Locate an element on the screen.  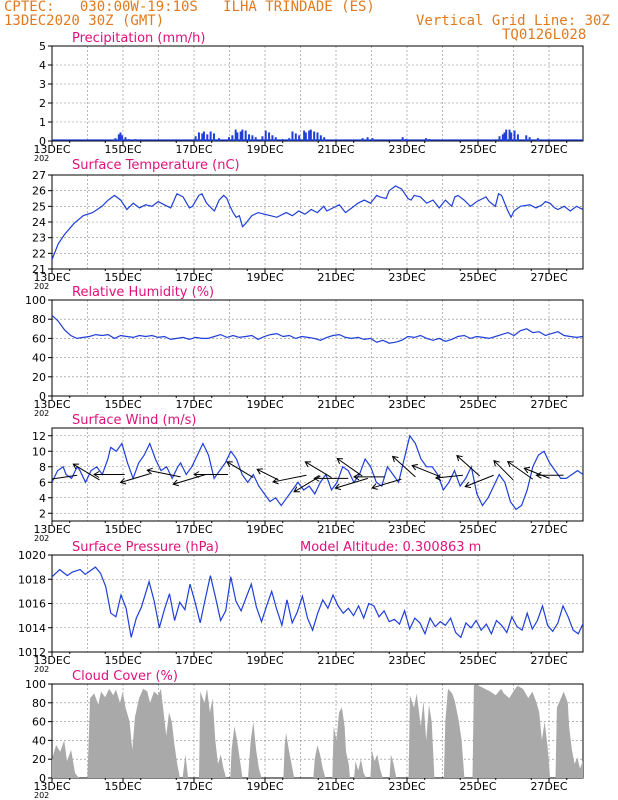
y-tick-label: 1012 is located at coordinates (32, 652).